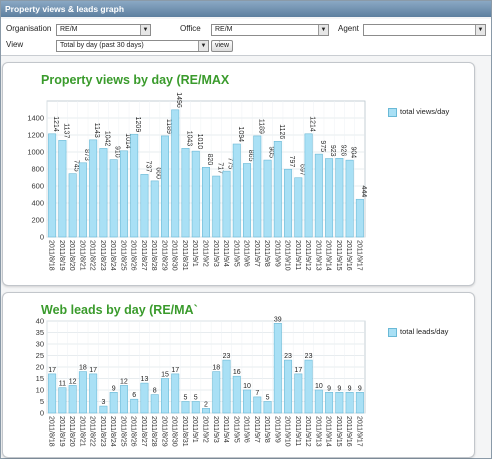 The image size is (492, 459). I want to click on data-label: 17, so click(175, 370).